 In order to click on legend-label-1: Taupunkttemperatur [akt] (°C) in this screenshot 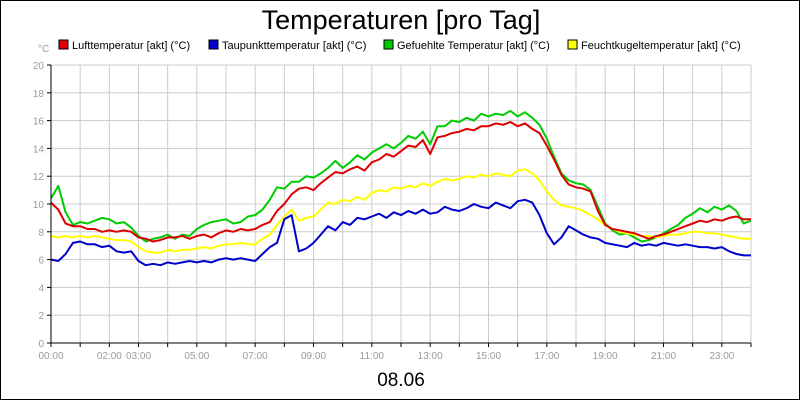, I will do `click(294, 46)`.